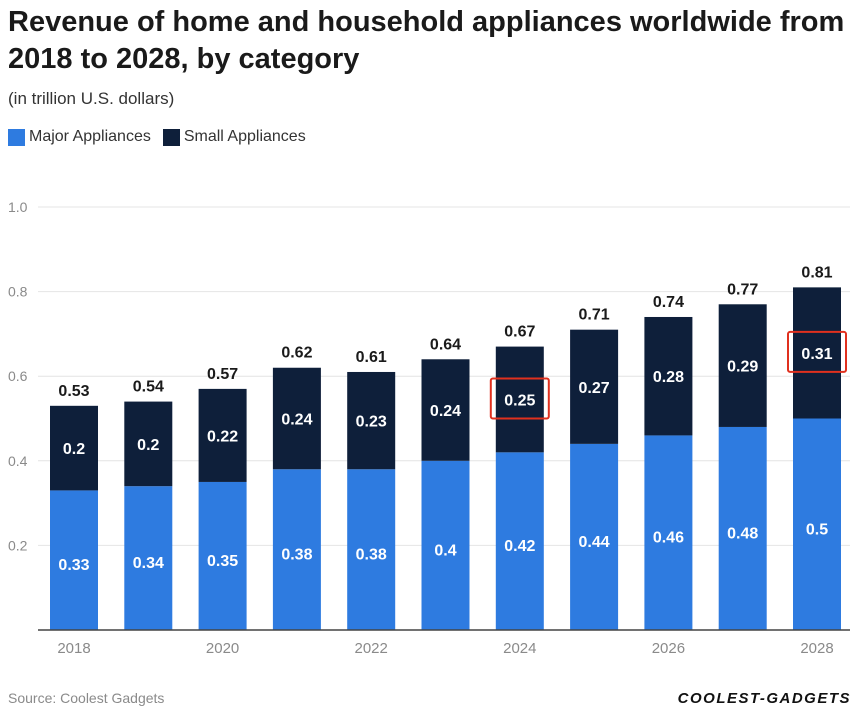  I want to click on legend-item-major: Major Appliances, so click(79, 137).